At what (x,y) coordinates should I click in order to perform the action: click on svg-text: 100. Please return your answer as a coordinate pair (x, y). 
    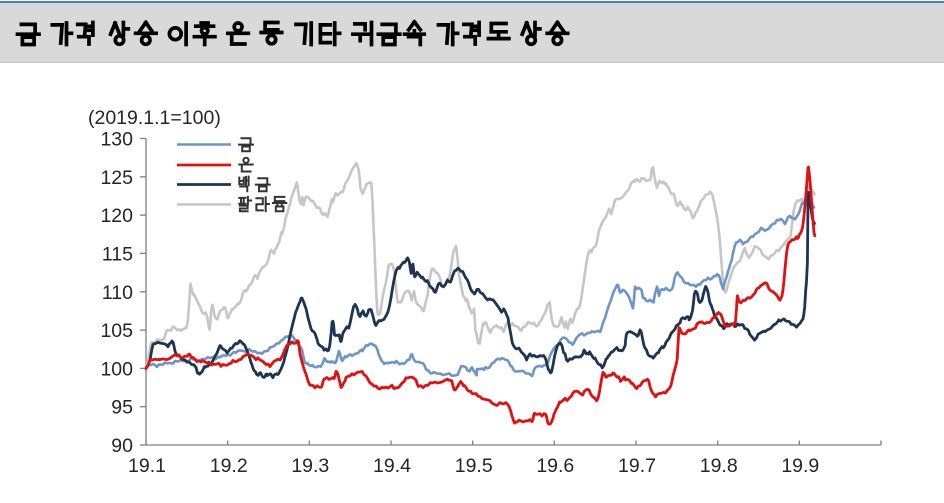
    Looking at the image, I should click on (116, 369).